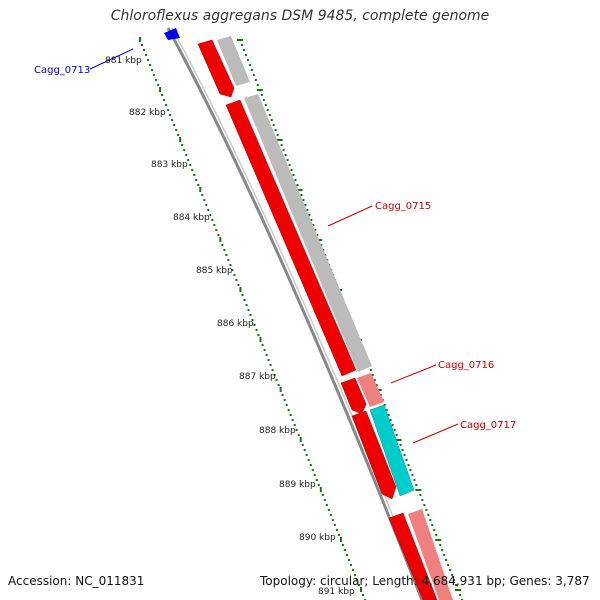  Describe the element at coordinates (350, 216) in the screenshot. I see `leader-cagg0715` at that location.